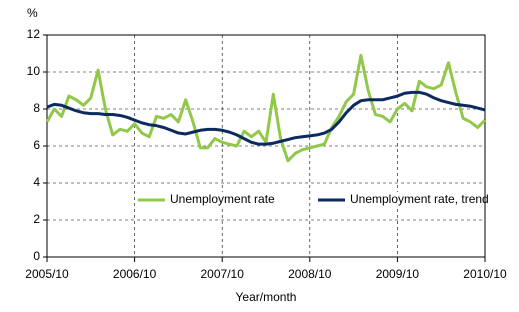 This screenshot has height=312, width=519. What do you see at coordinates (135, 274) in the screenshot?
I see `x-tick-label: 2006/10` at bounding box center [135, 274].